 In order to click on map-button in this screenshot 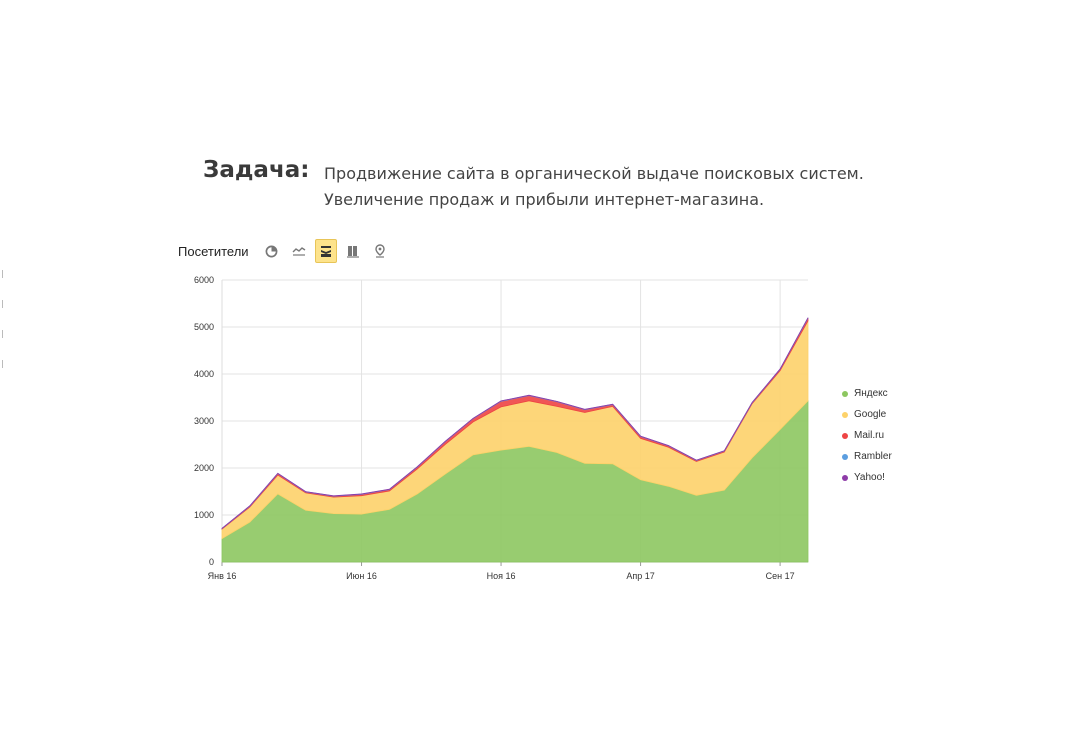, I will do `click(380, 251)`.